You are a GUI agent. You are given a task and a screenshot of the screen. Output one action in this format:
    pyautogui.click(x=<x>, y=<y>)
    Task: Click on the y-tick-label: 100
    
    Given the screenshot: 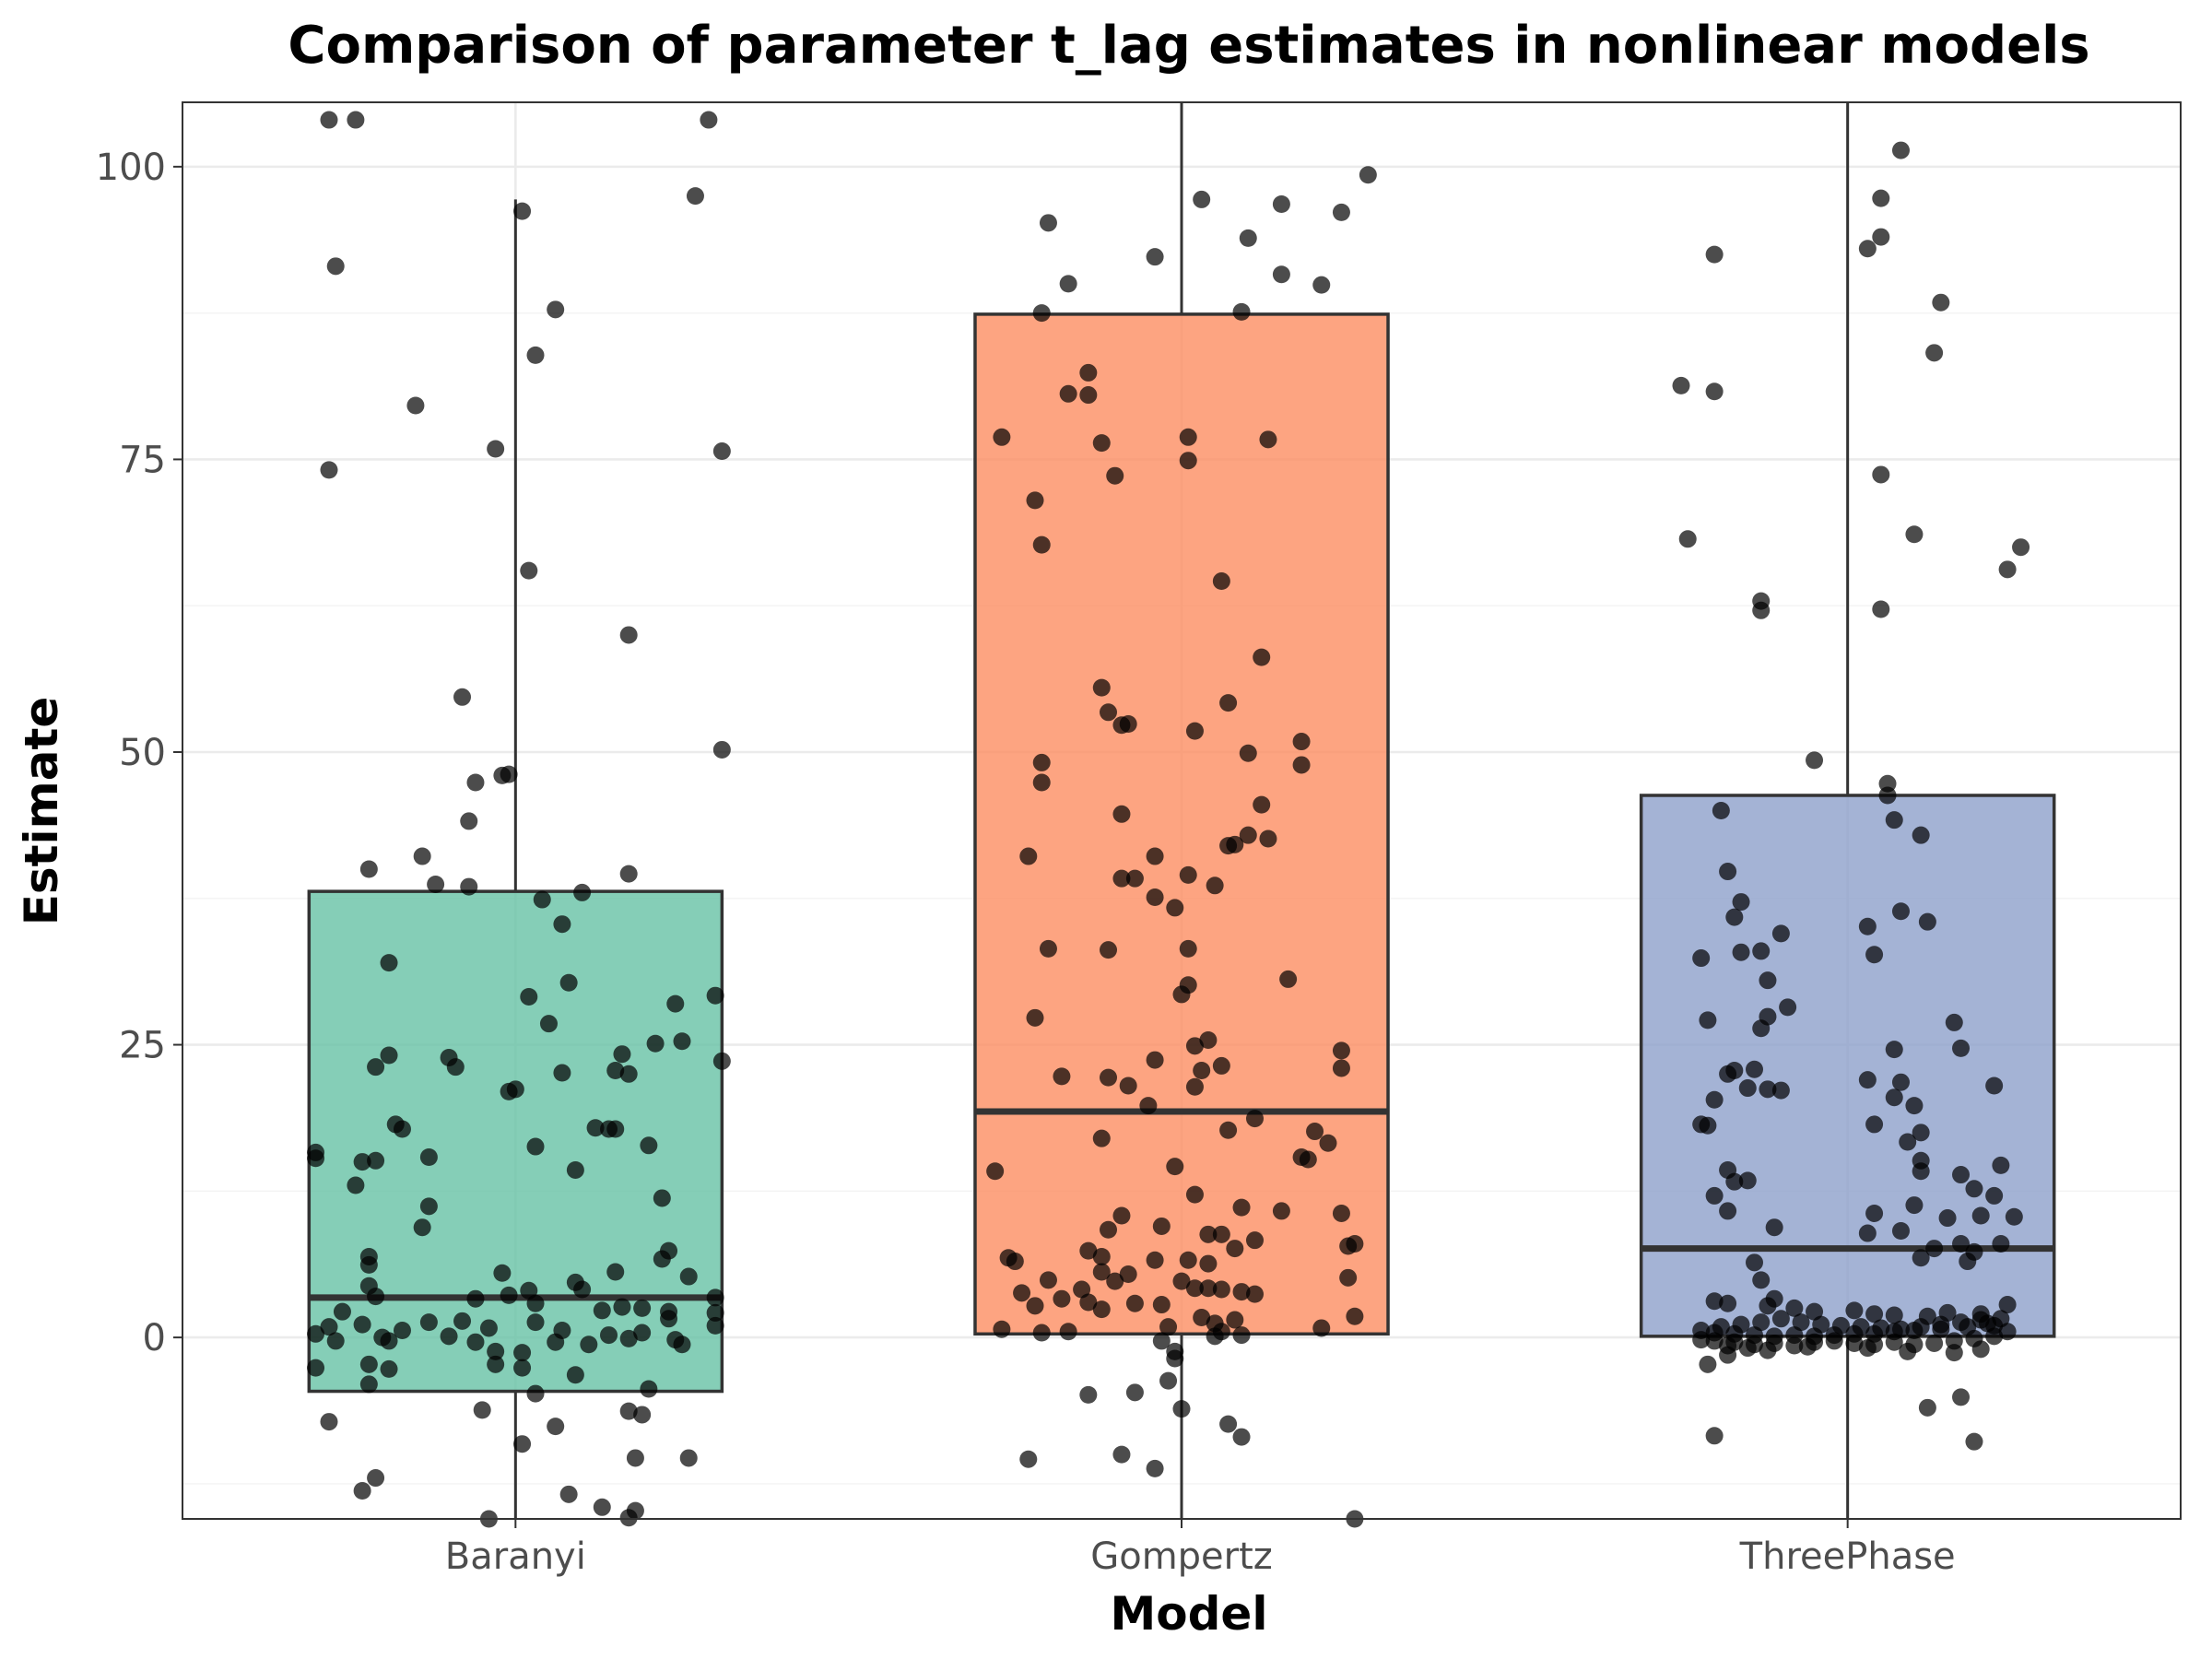 What is the action you would take?
    pyautogui.click(x=131, y=168)
    